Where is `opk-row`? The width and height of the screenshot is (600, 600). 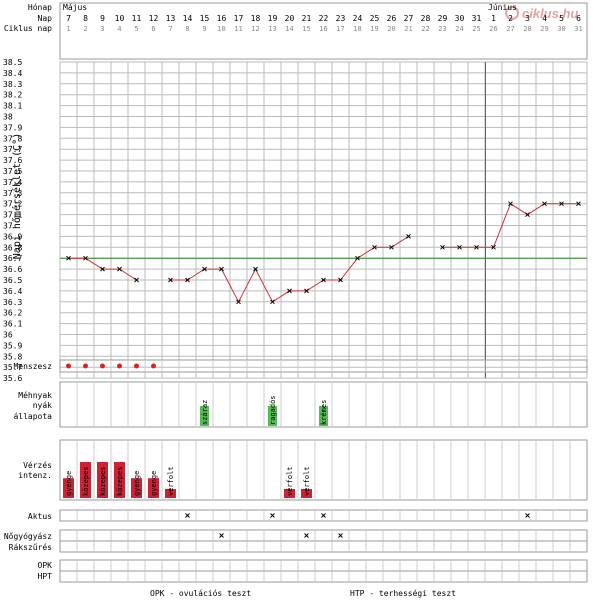 opk-row is located at coordinates (323, 565).